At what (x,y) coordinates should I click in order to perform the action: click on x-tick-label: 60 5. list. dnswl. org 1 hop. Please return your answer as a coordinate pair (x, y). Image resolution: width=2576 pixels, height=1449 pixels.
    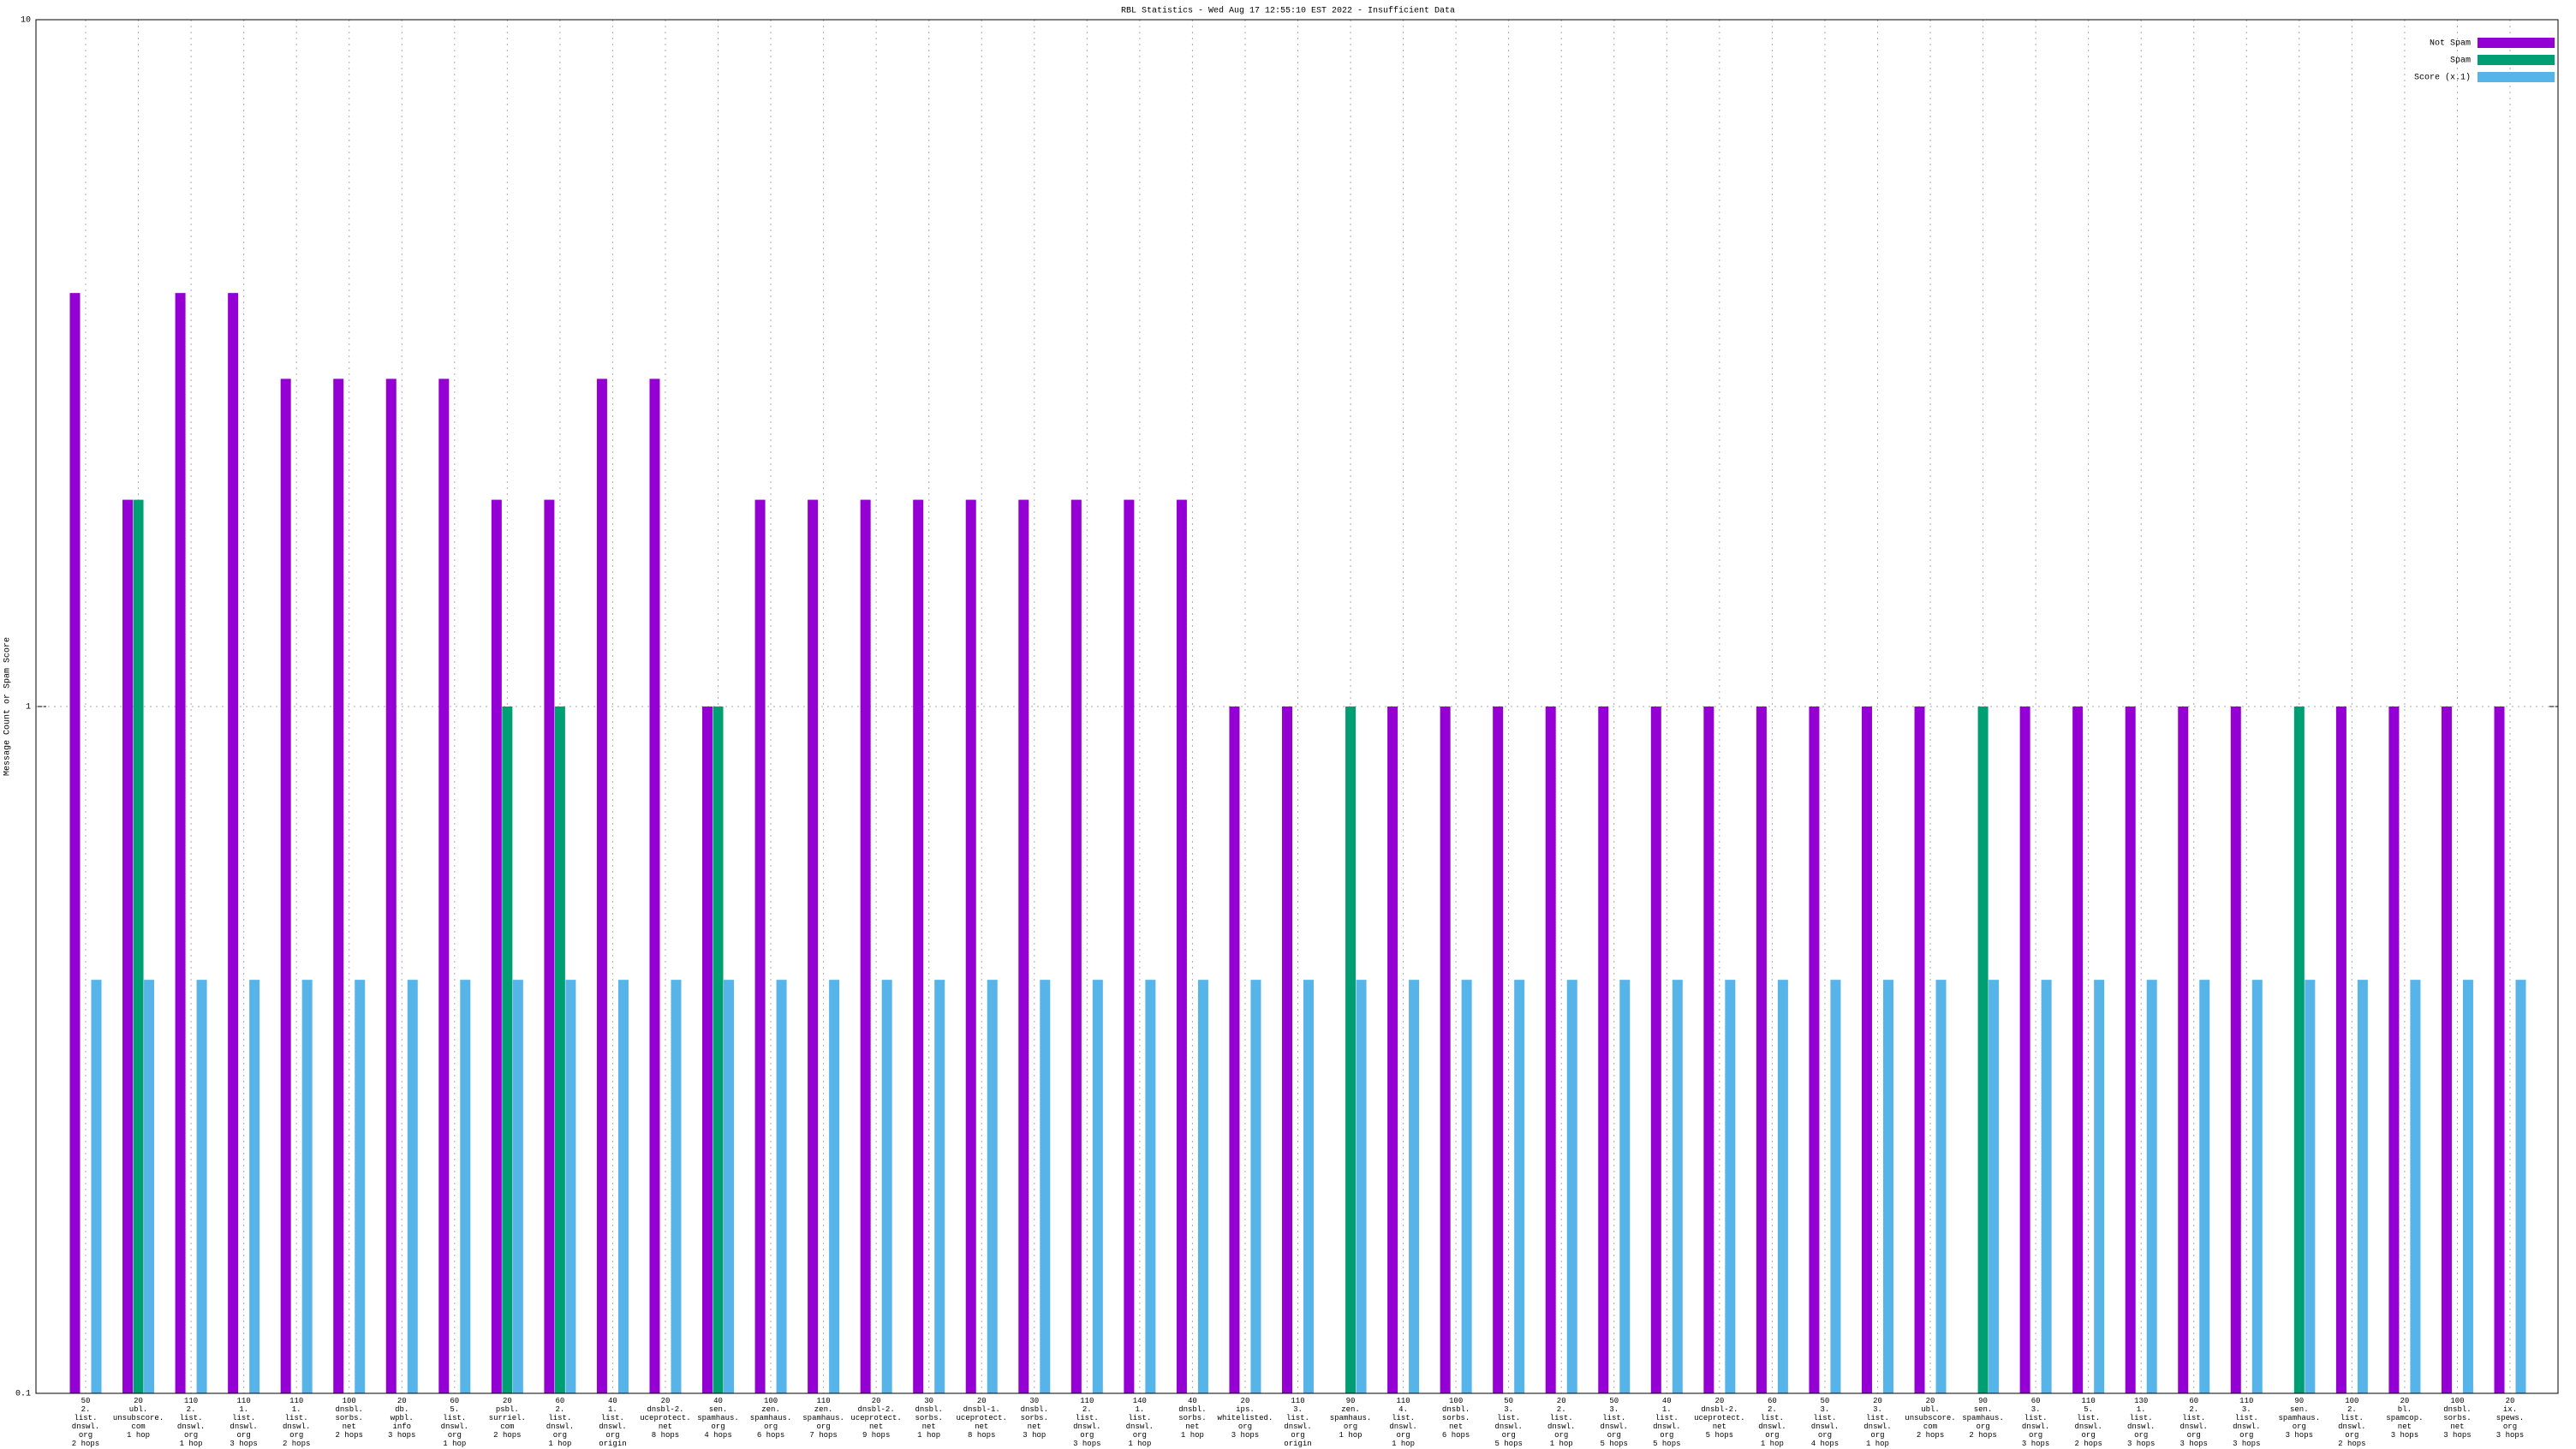
    Looking at the image, I should click on (454, 1423).